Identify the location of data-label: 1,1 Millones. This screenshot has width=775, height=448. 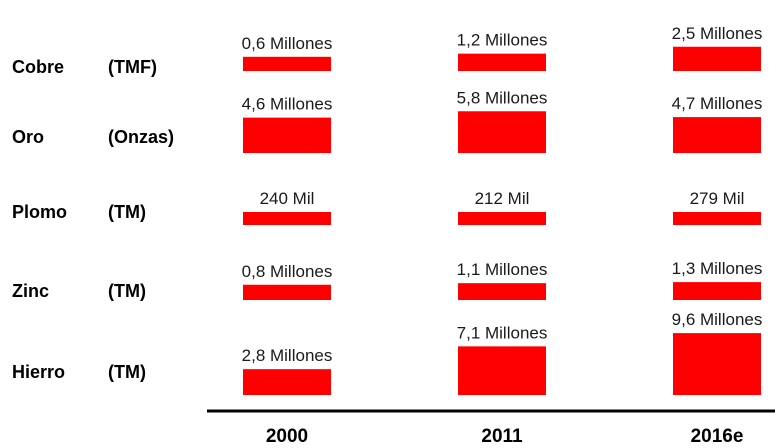
(502, 269).